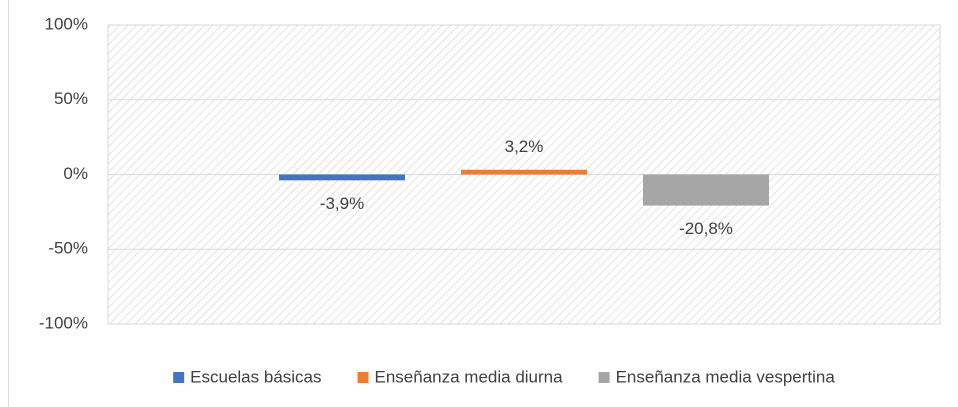 This screenshot has height=407, width=958. I want to click on y-tick-label: 50%, so click(71, 98).